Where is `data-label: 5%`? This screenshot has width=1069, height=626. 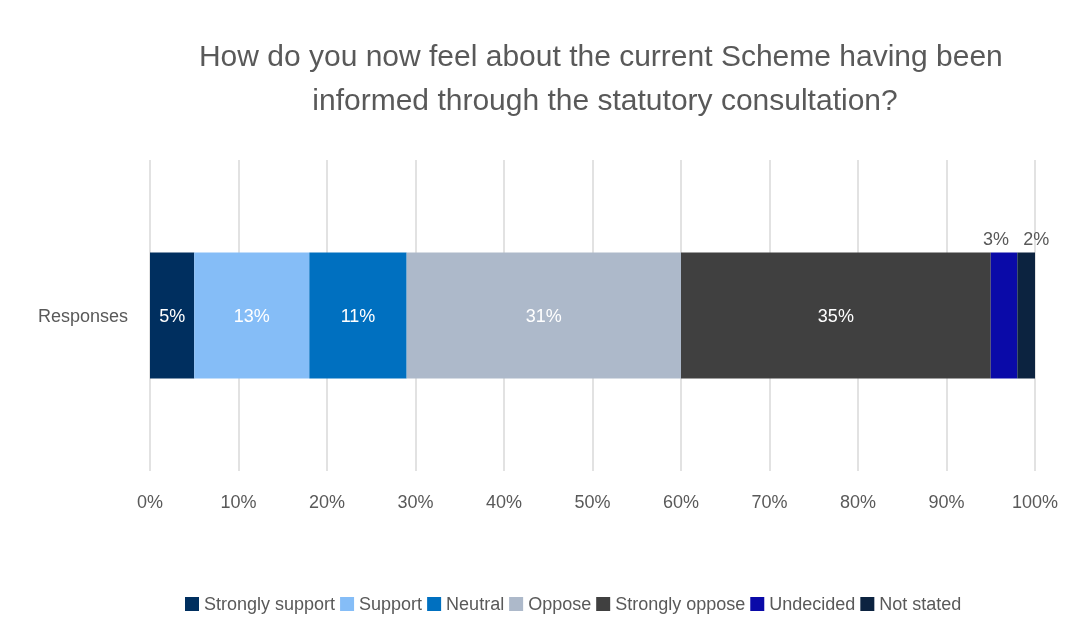
data-label: 5% is located at coordinates (172, 315).